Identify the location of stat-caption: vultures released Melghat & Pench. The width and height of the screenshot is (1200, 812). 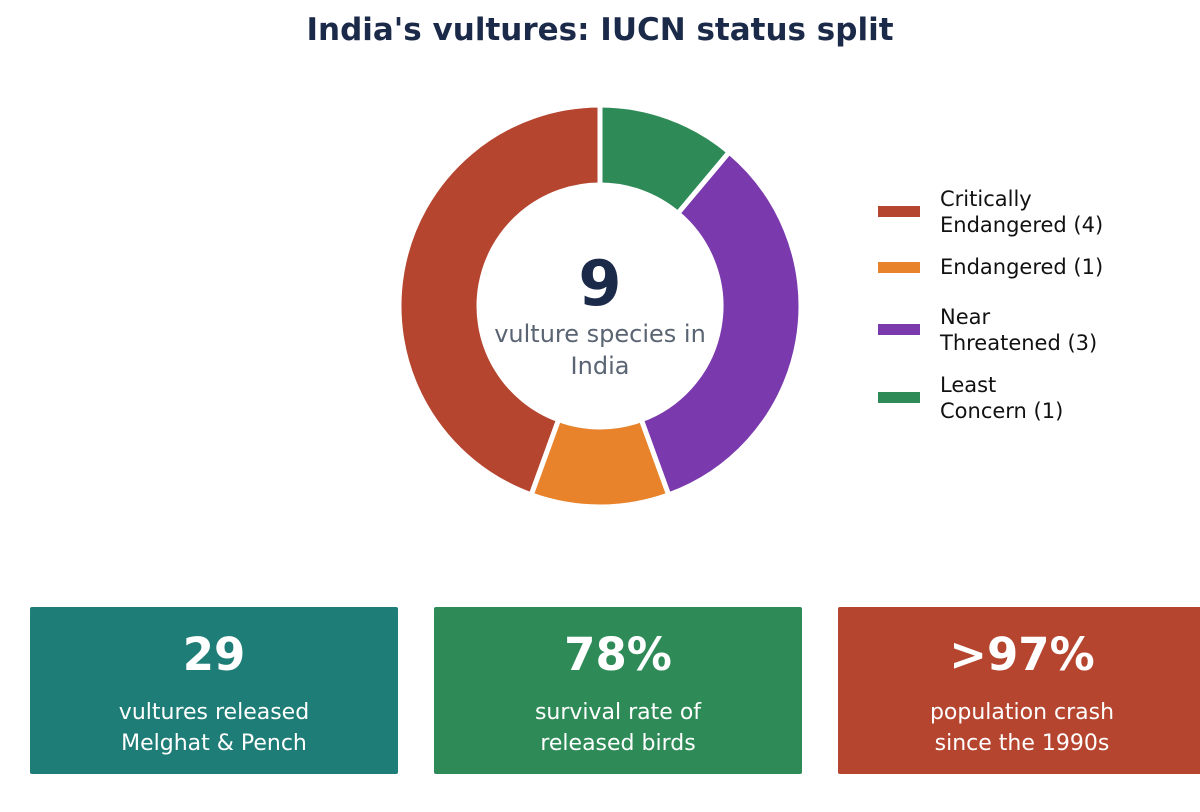
(214, 728).